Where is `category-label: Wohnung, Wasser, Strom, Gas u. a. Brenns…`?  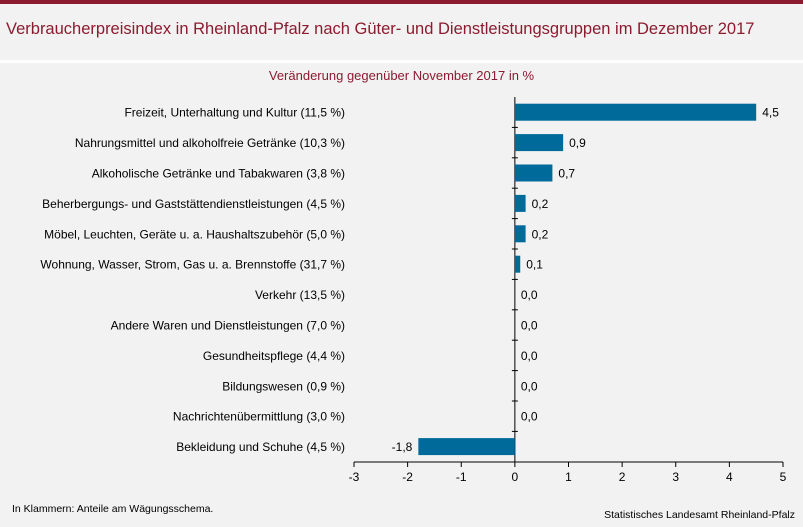 category-label: Wohnung, Wasser, Strom, Gas u. a. Brenns… is located at coordinates (192, 265).